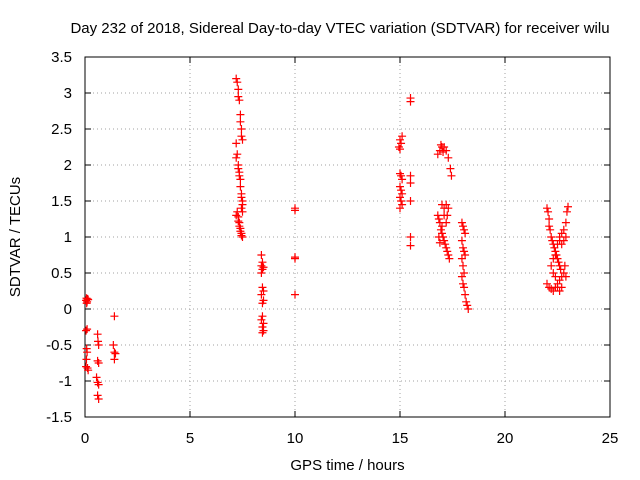  What do you see at coordinates (59, 417) in the screenshot?
I see `y-tick-label: -1.5` at bounding box center [59, 417].